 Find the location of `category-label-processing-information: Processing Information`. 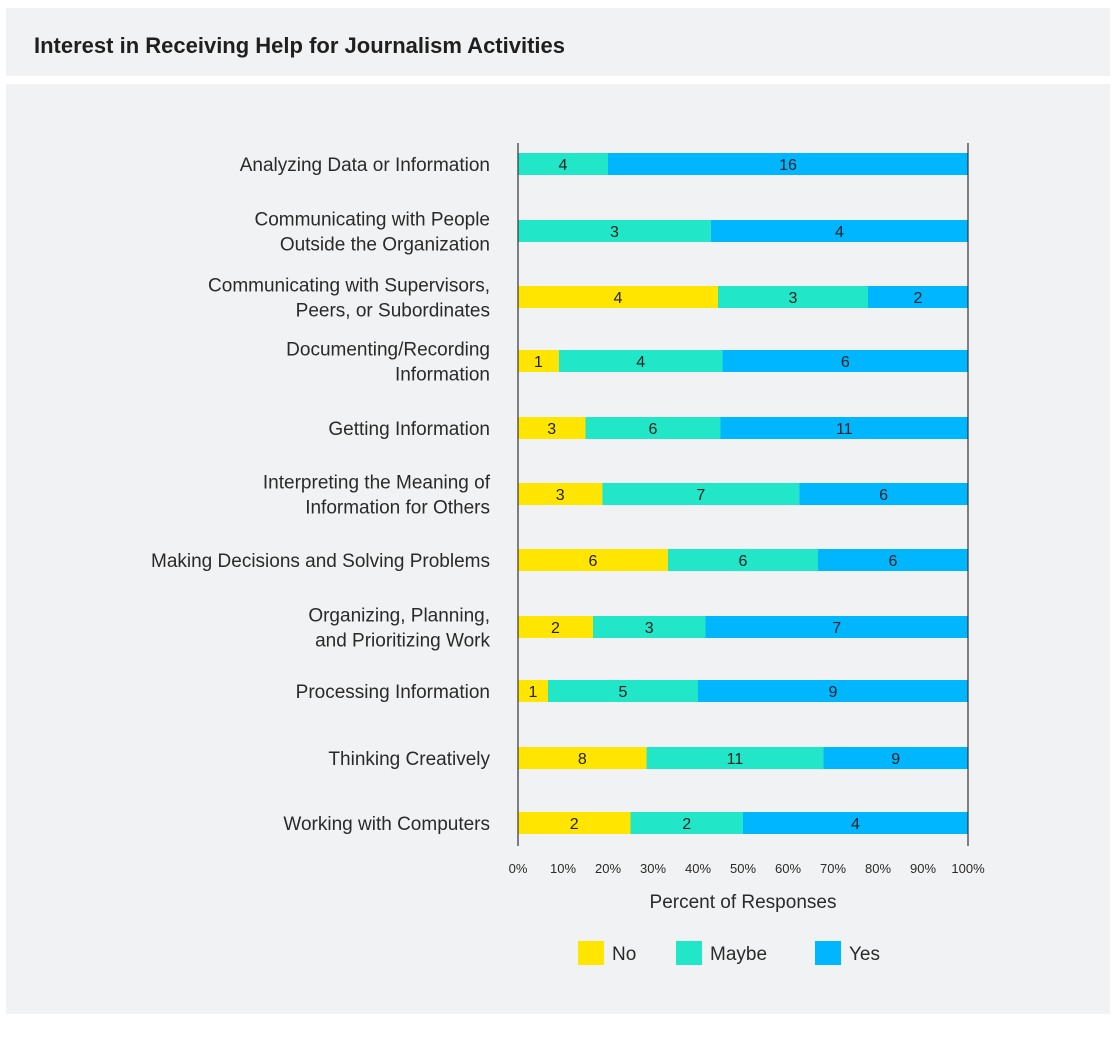

category-label-processing-information: Processing Information is located at coordinates (393, 692).